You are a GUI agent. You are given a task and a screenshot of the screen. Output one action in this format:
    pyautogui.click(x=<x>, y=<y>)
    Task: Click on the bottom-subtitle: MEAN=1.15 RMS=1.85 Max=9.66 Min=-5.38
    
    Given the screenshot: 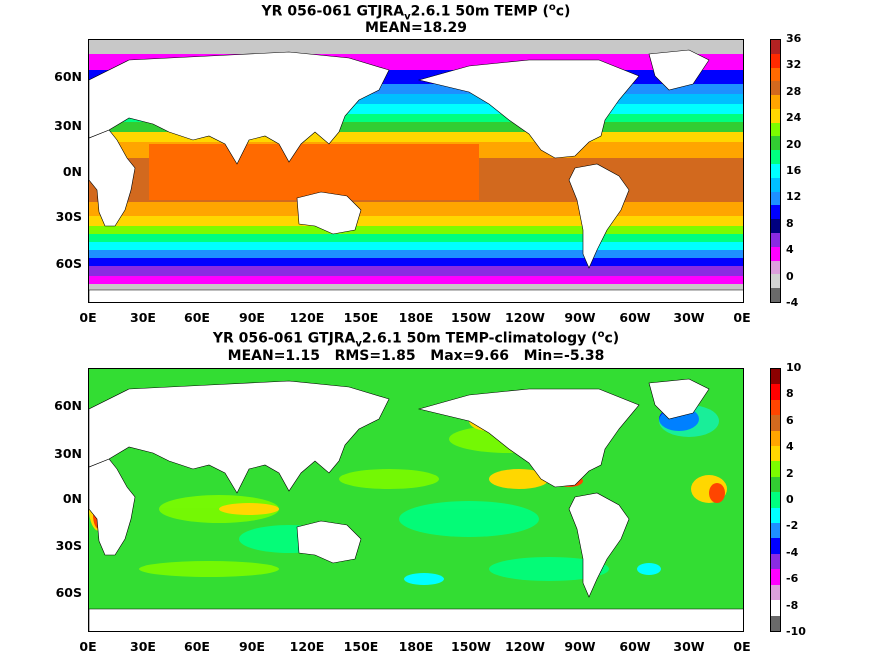 What is the action you would take?
    pyautogui.click(x=416, y=356)
    